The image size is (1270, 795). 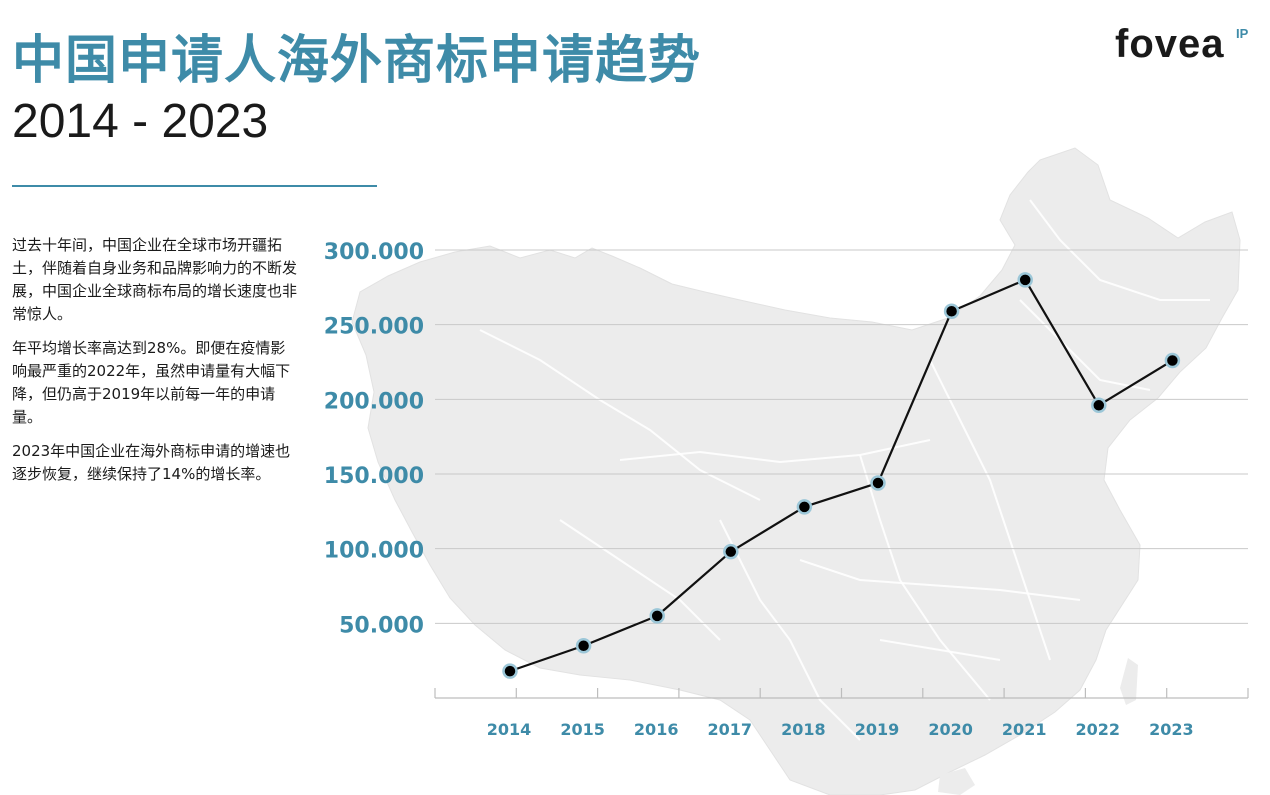 What do you see at coordinates (374, 476) in the screenshot?
I see `y-tick-label: 150.000` at bounding box center [374, 476].